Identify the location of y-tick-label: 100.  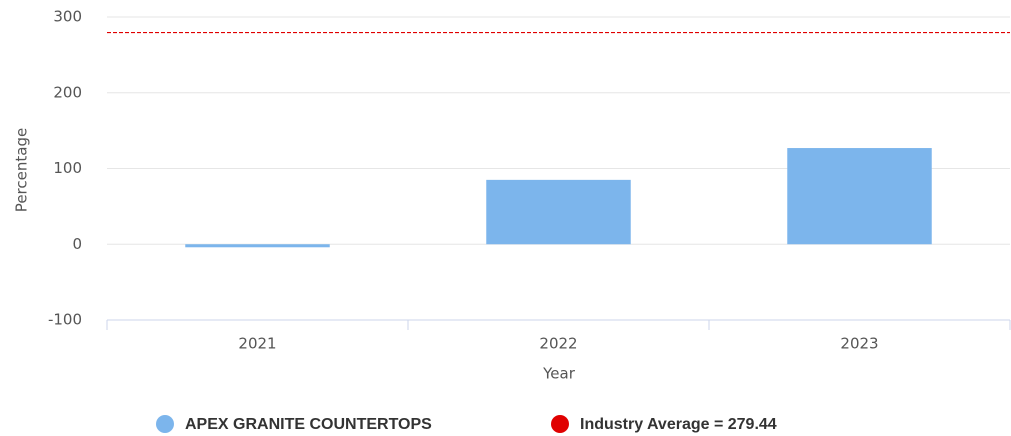
(67, 168).